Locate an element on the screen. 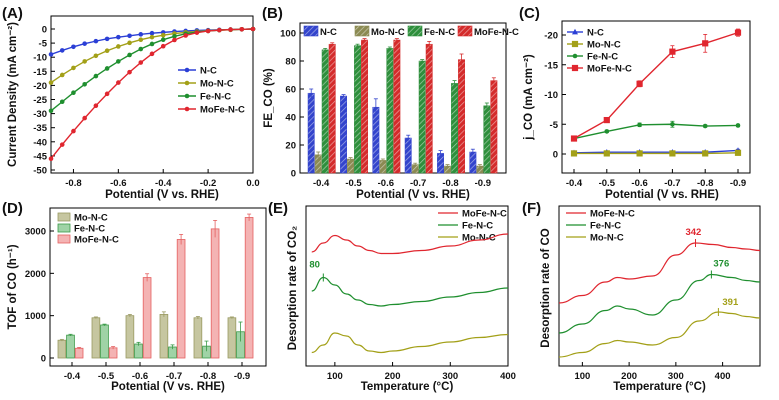 This screenshot has height=400, width=779. x-tick-label: -0.4 is located at coordinates (163, 183).